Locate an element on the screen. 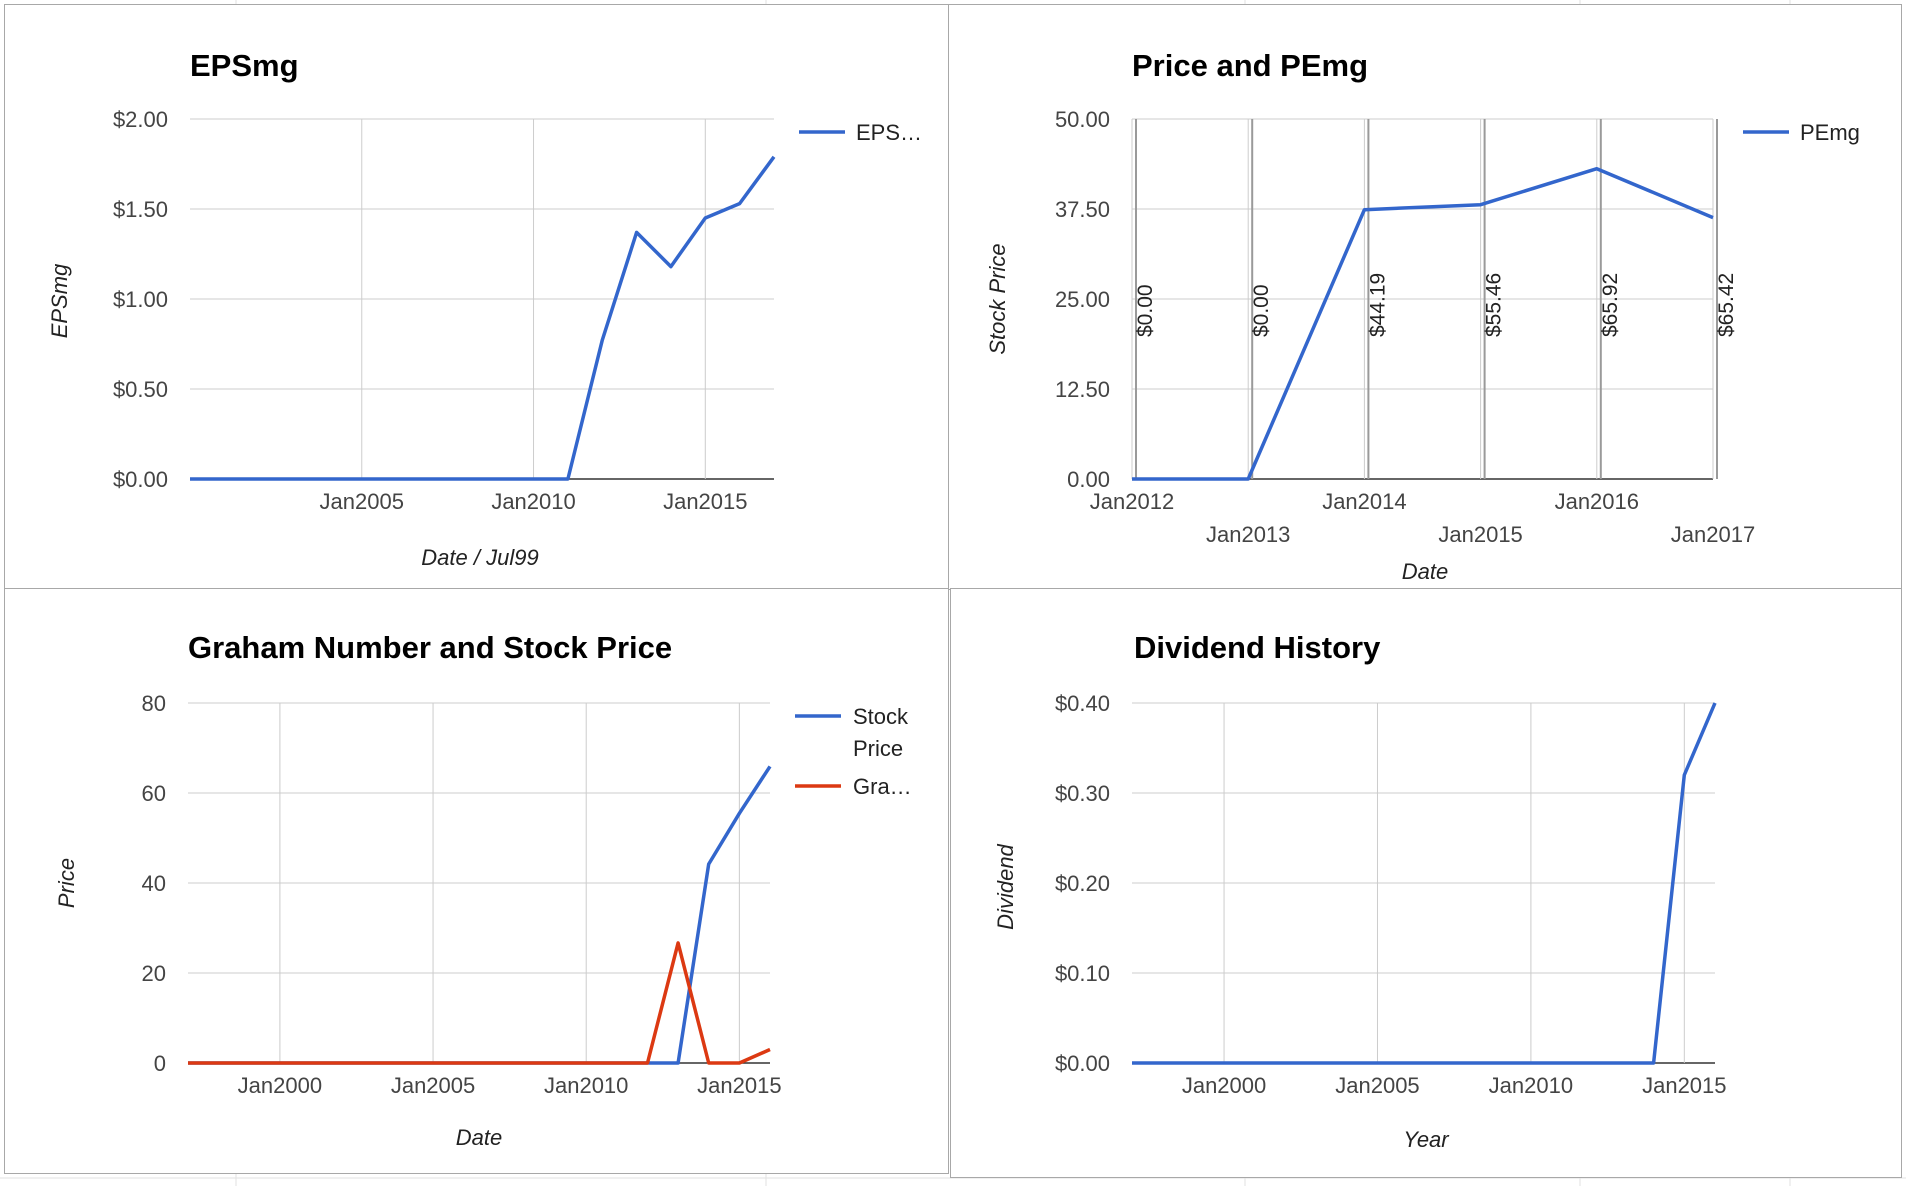 This screenshot has width=1906, height=1186. dividend-gridlines is located at coordinates (1423, 883).